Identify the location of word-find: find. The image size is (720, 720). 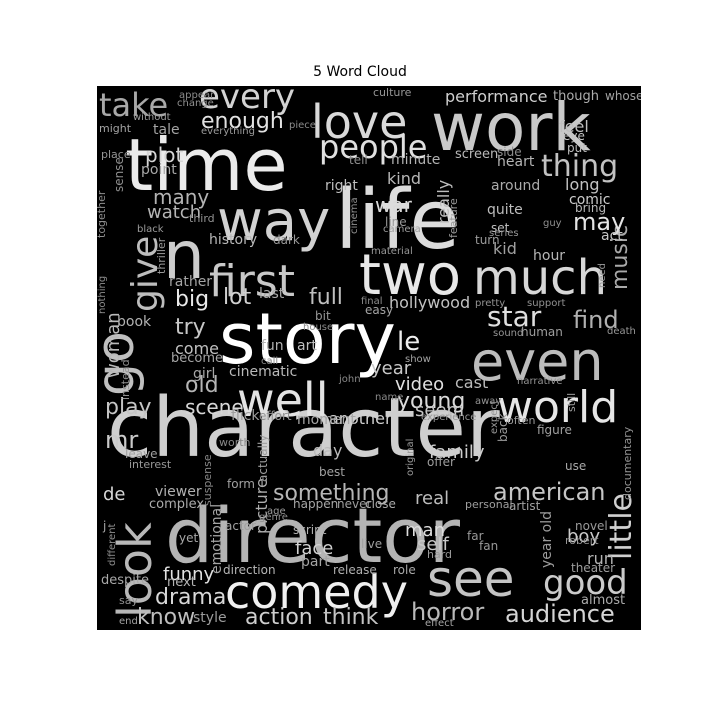
(596, 320).